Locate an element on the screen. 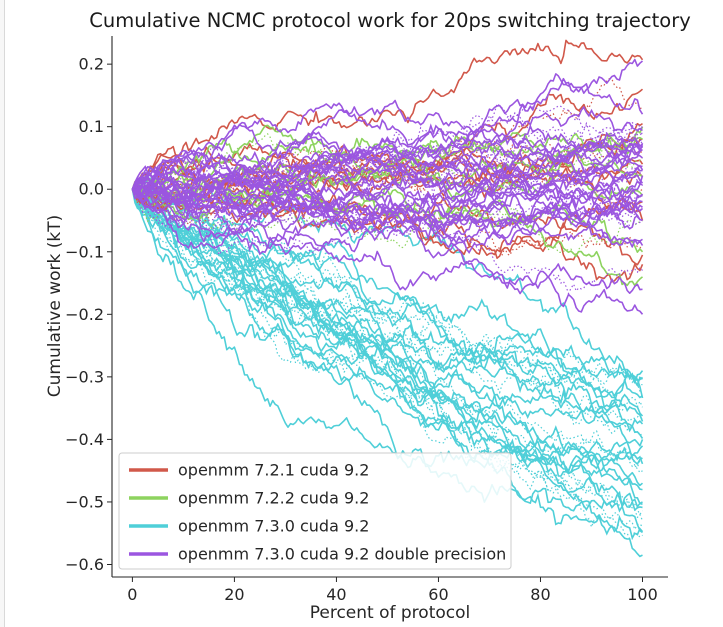 The width and height of the screenshot is (723, 627). x-tick-label: 40 is located at coordinates (336, 594).